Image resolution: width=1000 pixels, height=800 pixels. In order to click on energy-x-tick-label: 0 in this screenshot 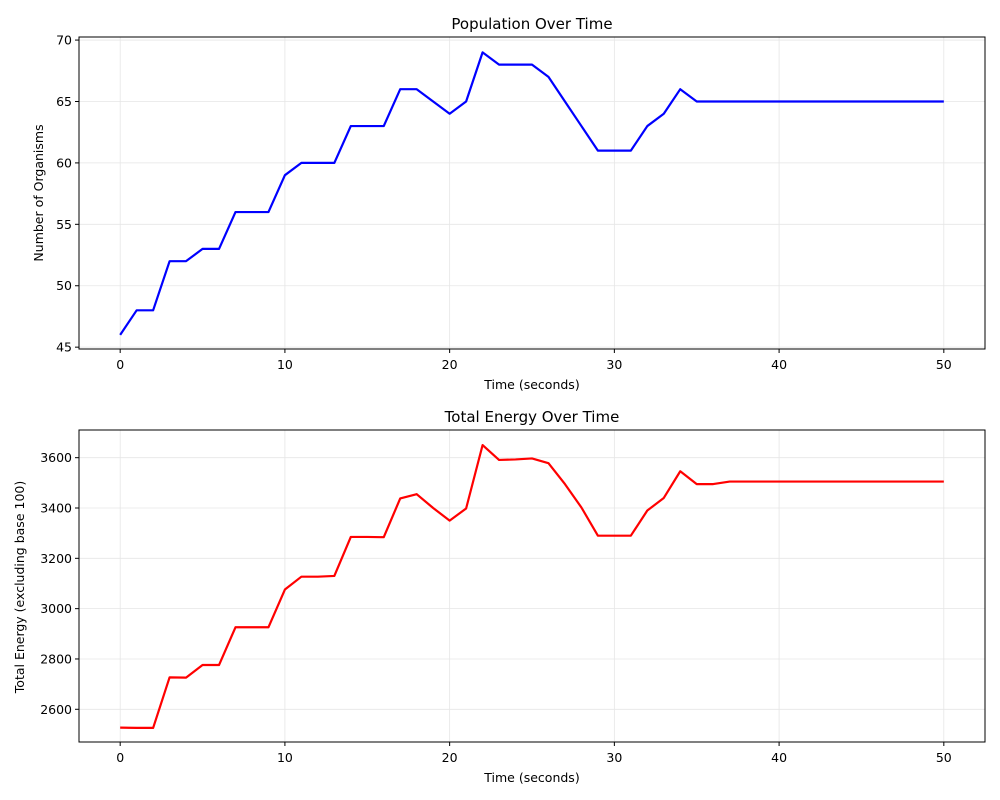, I will do `click(120, 757)`.